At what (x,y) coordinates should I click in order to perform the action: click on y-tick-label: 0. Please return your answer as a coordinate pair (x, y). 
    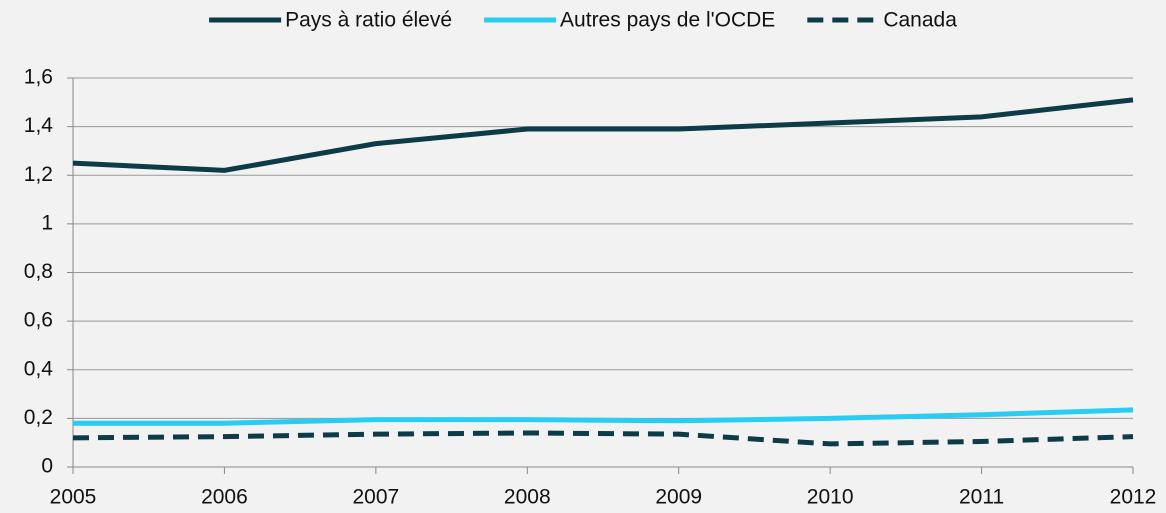
    Looking at the image, I should click on (47, 466).